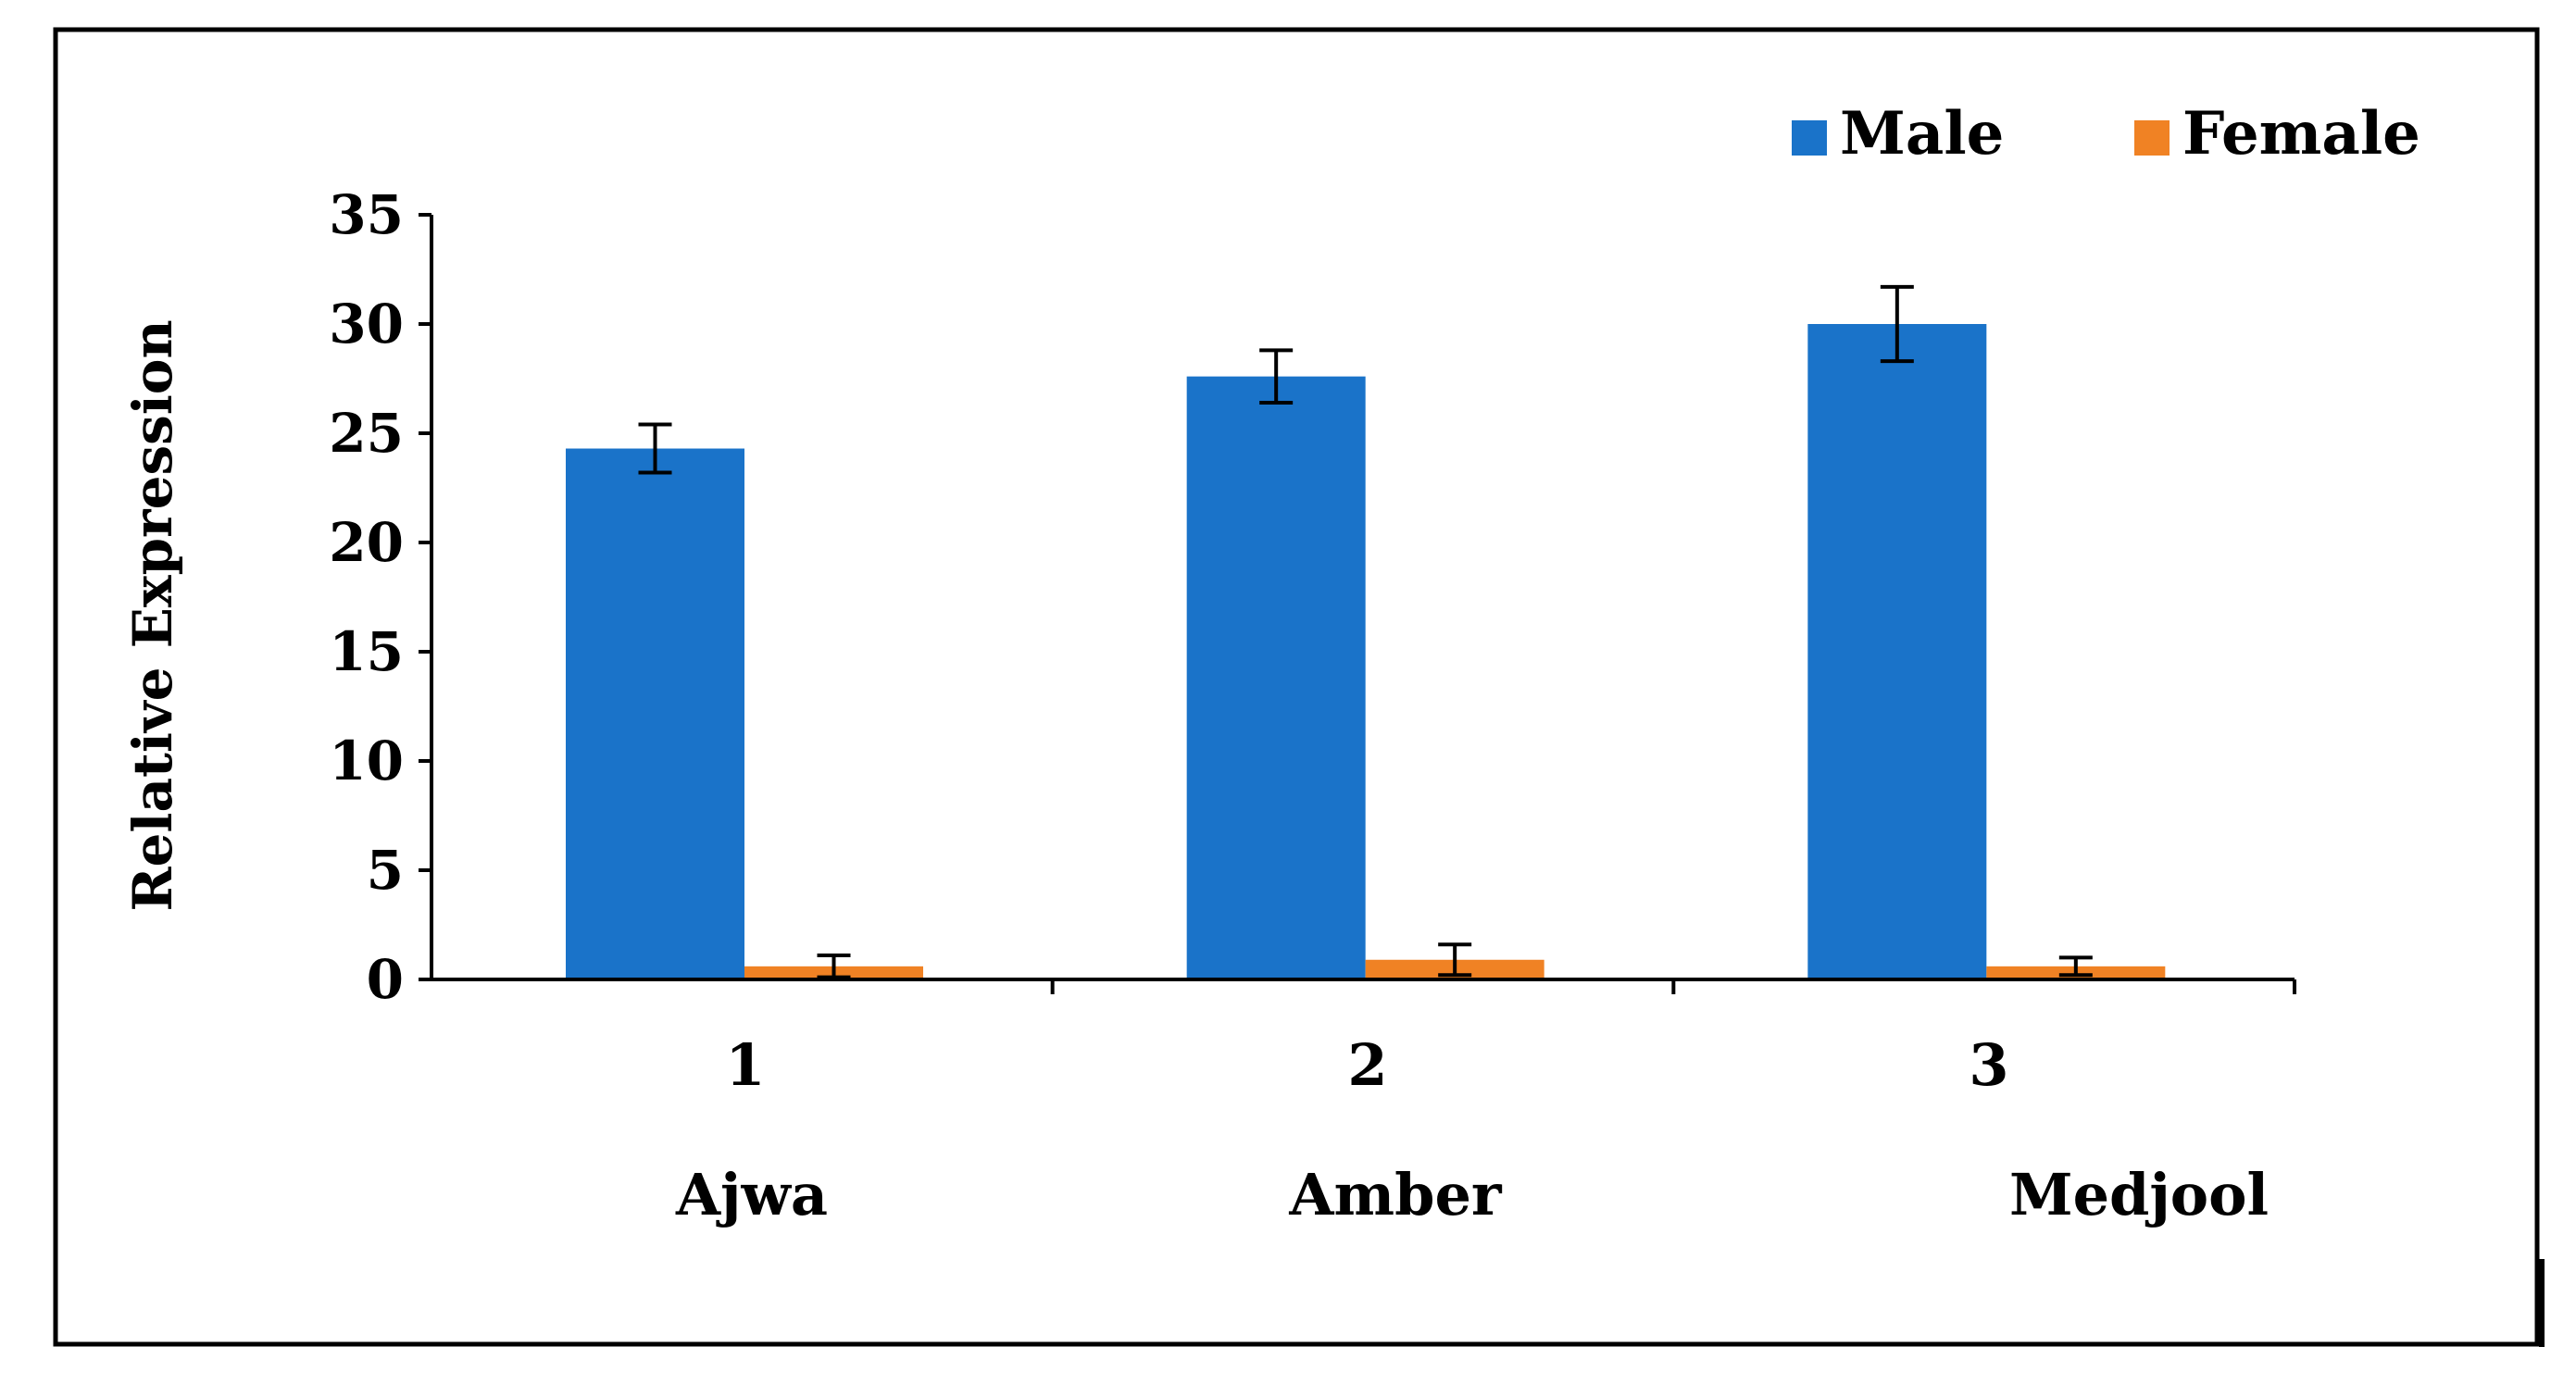  I want to click on legend: Male Female, so click(2106, 133).